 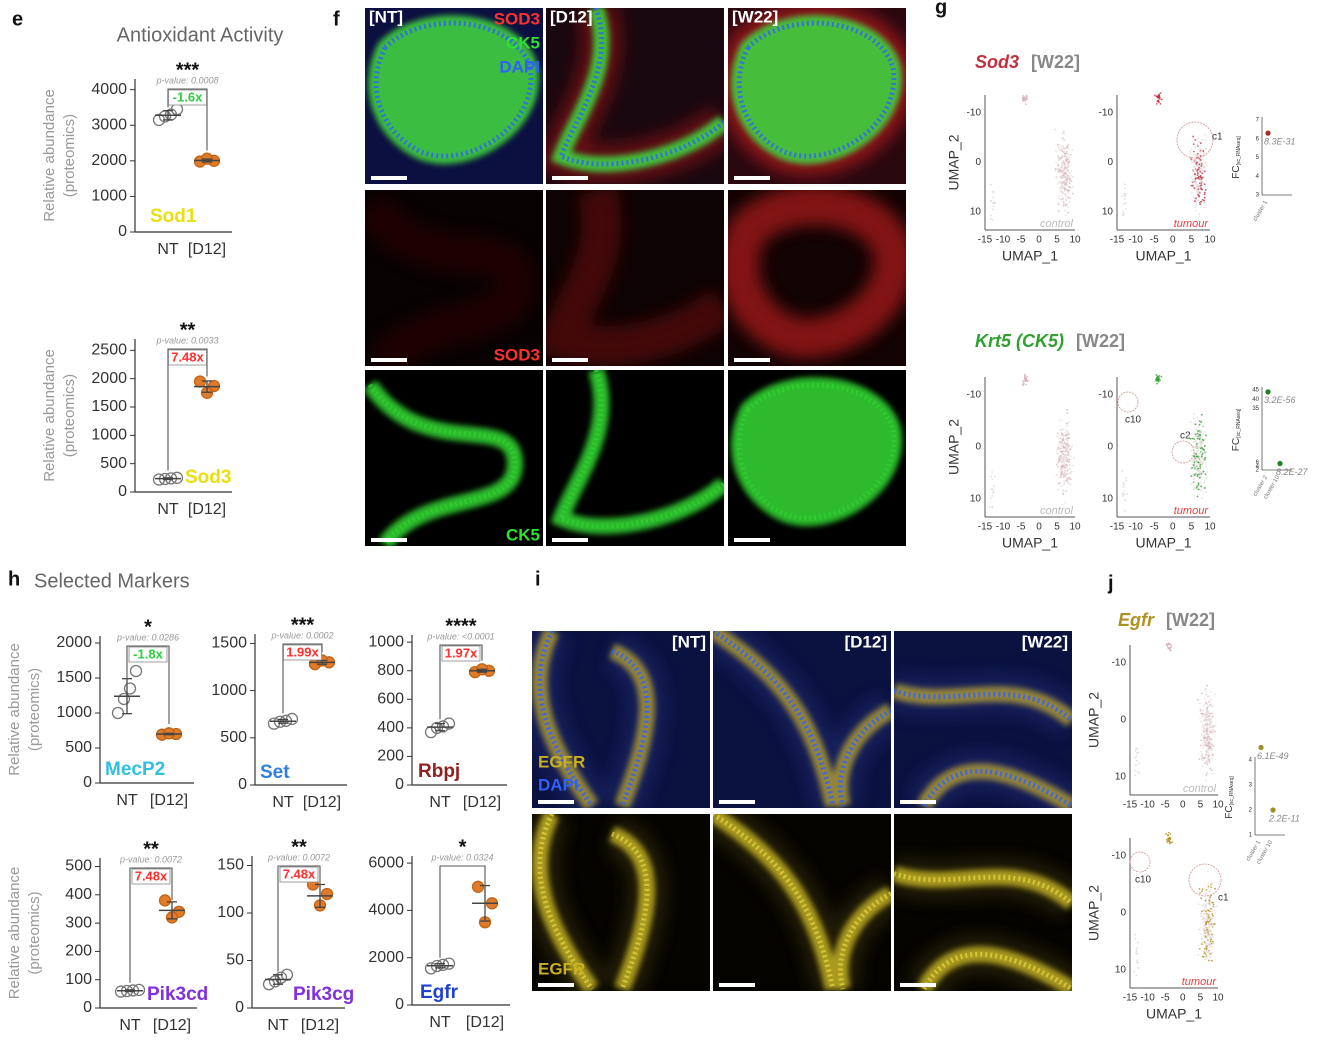 I want to click on significance-stars: ***, so click(x=188, y=70).